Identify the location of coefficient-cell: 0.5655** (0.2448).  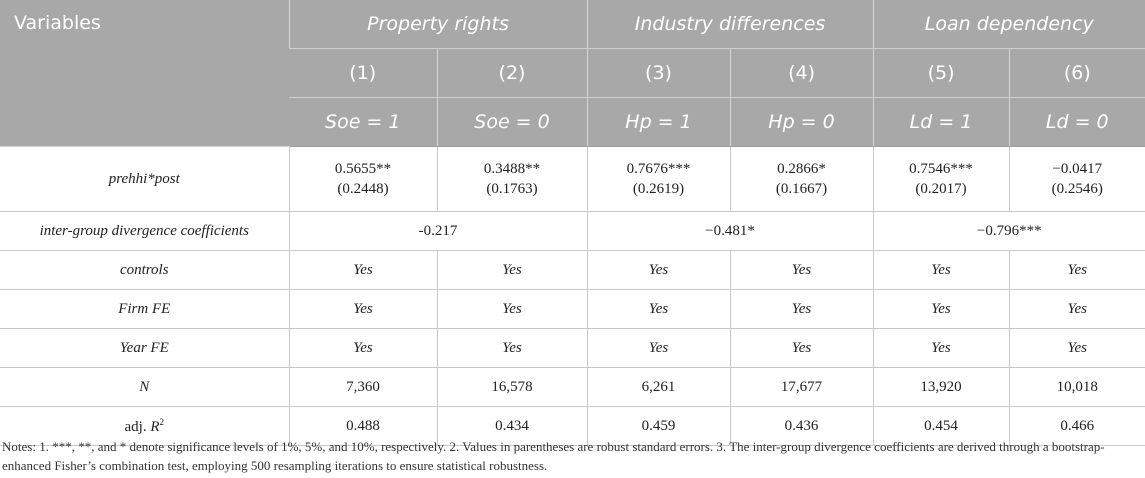
(362, 179).